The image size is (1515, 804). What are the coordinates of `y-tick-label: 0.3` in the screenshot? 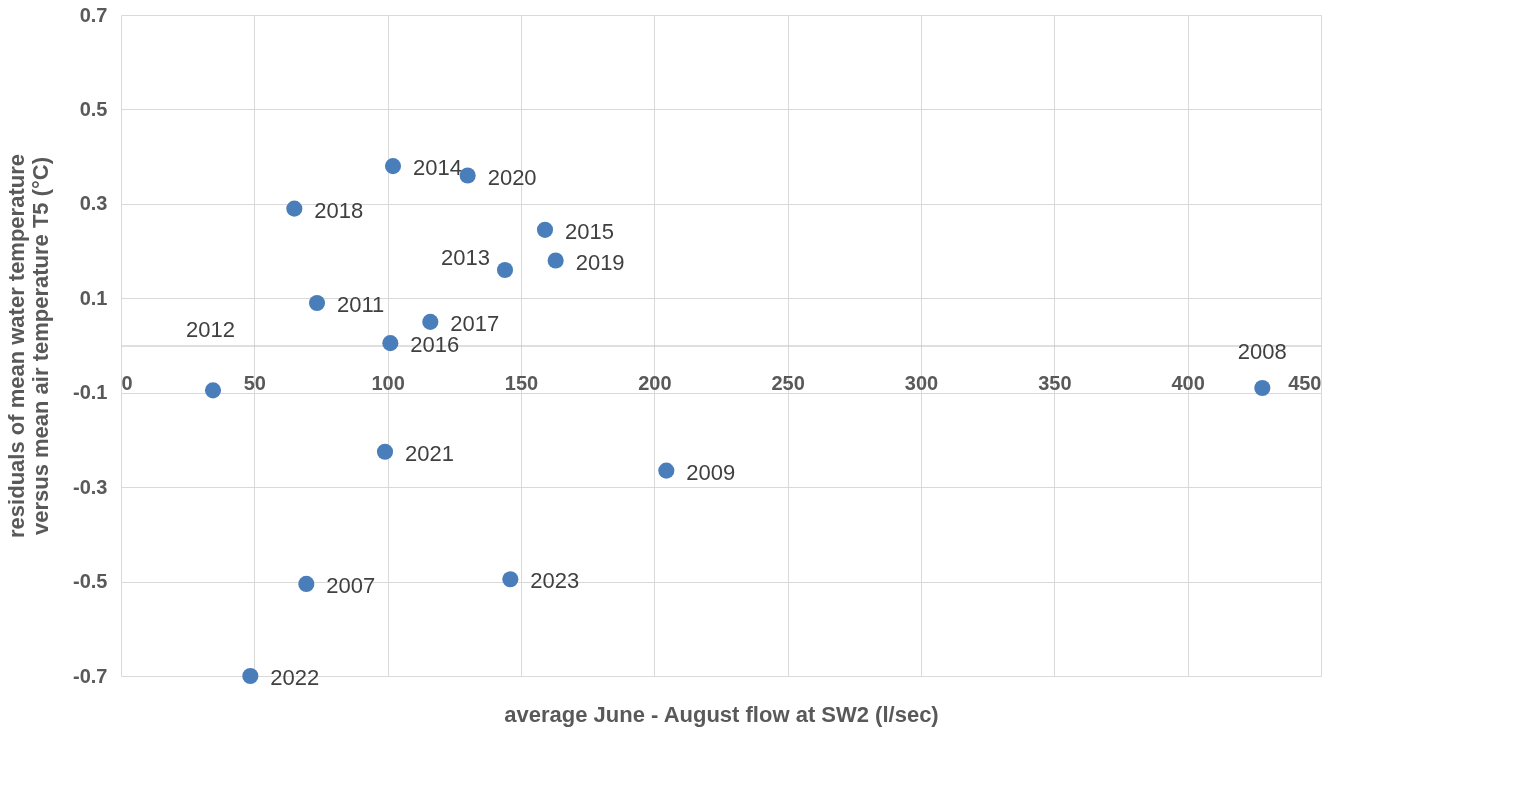 It's located at (93, 203).